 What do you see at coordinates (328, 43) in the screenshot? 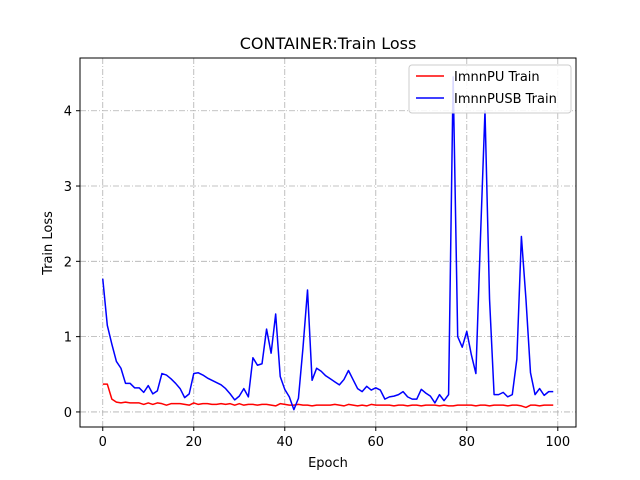
I see `chart-title: CONTAINER:Train Loss` at bounding box center [328, 43].